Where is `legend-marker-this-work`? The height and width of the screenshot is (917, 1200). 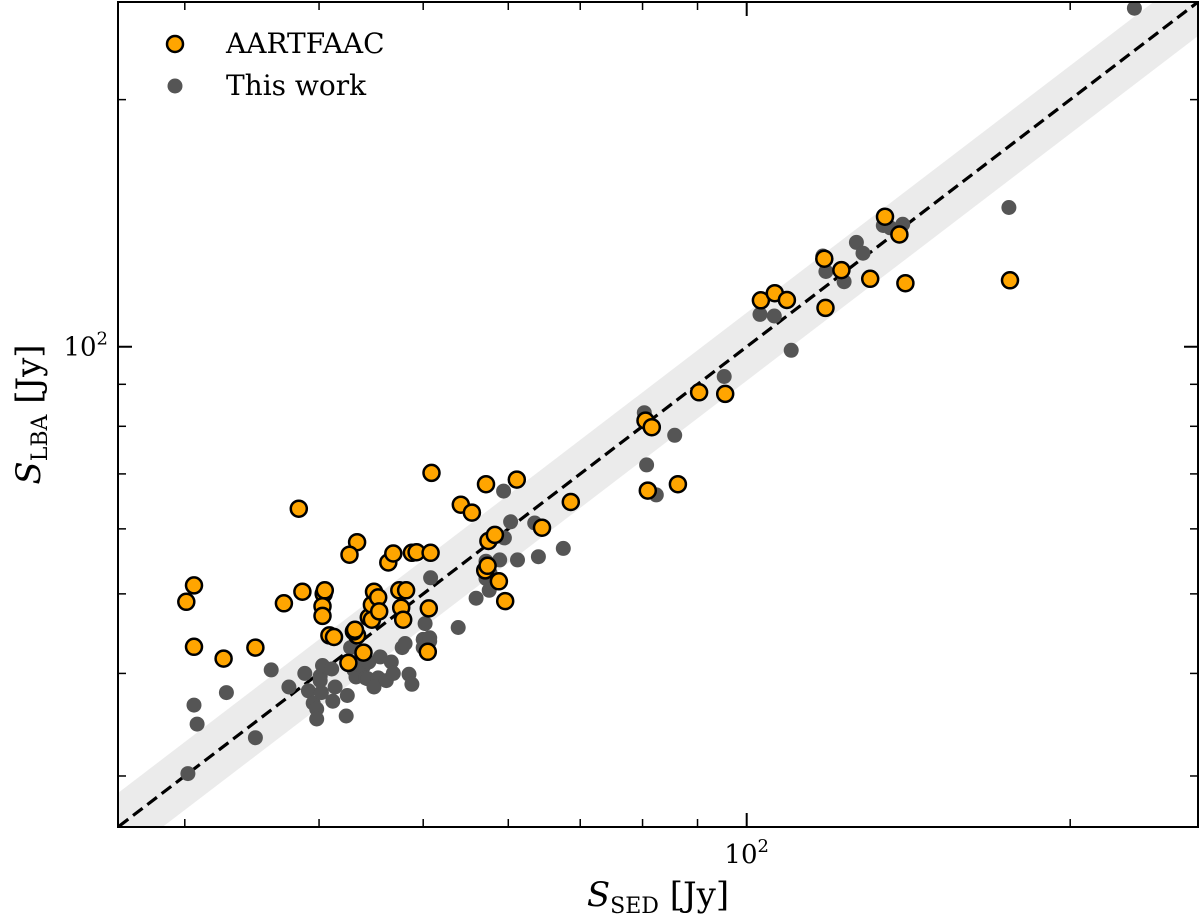
legend-marker-this-work is located at coordinates (175, 86).